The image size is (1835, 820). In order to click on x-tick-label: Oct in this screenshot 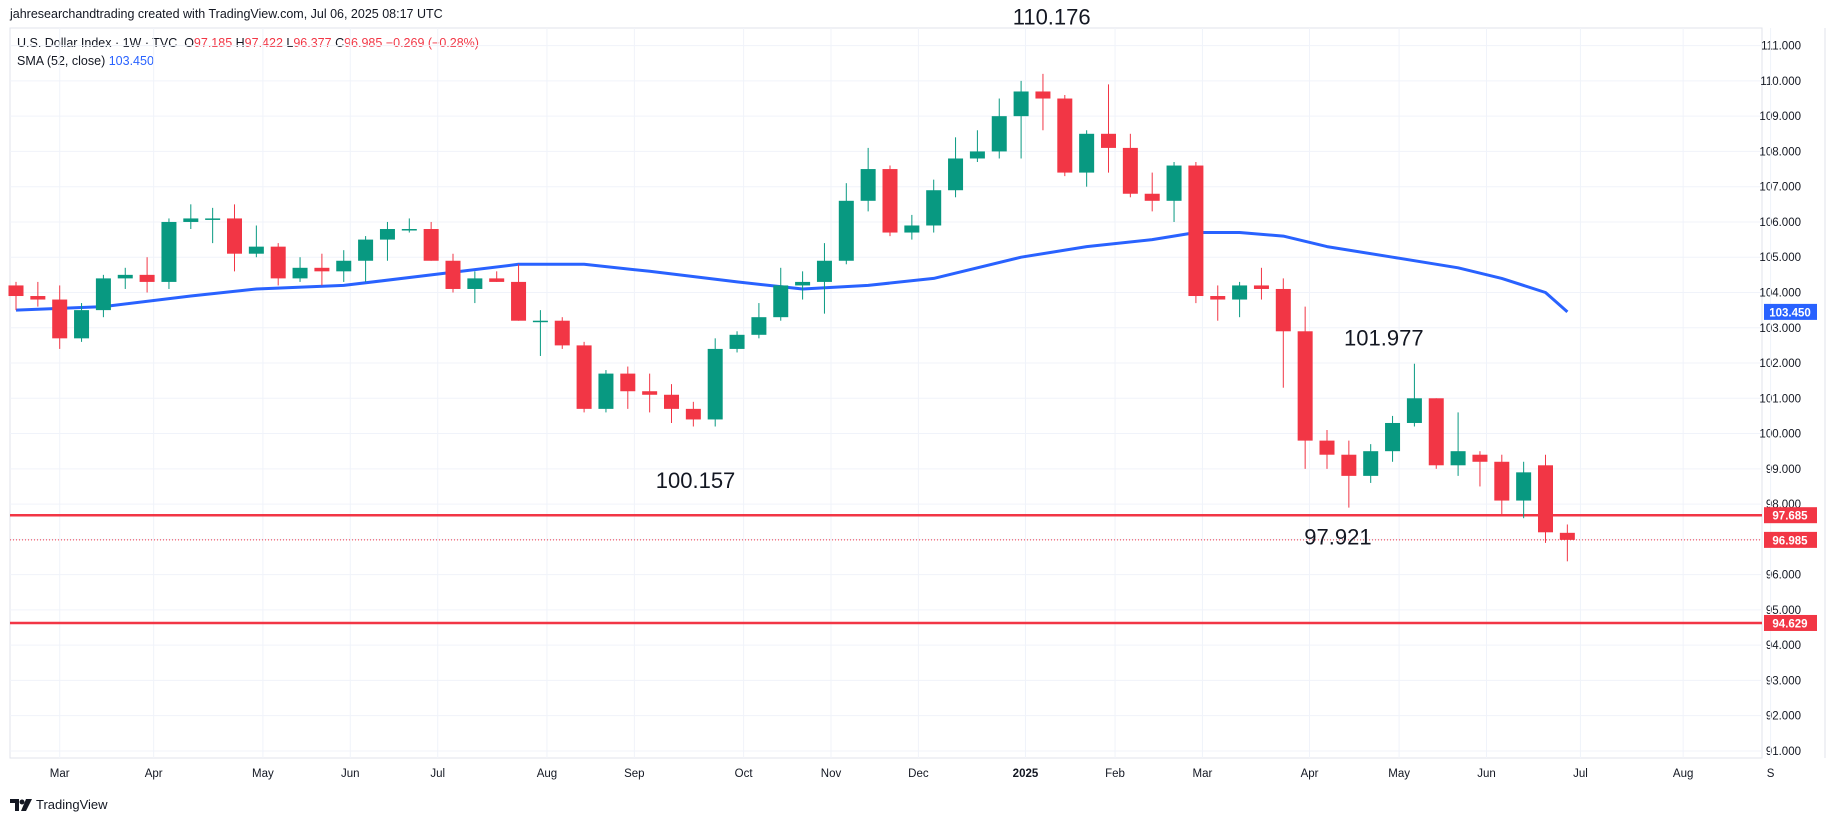, I will do `click(744, 774)`.